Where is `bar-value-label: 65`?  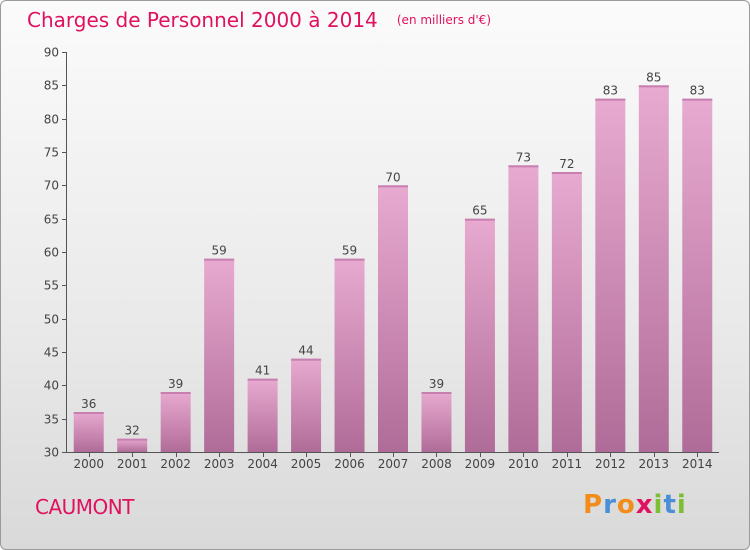 bar-value-label: 65 is located at coordinates (479, 211).